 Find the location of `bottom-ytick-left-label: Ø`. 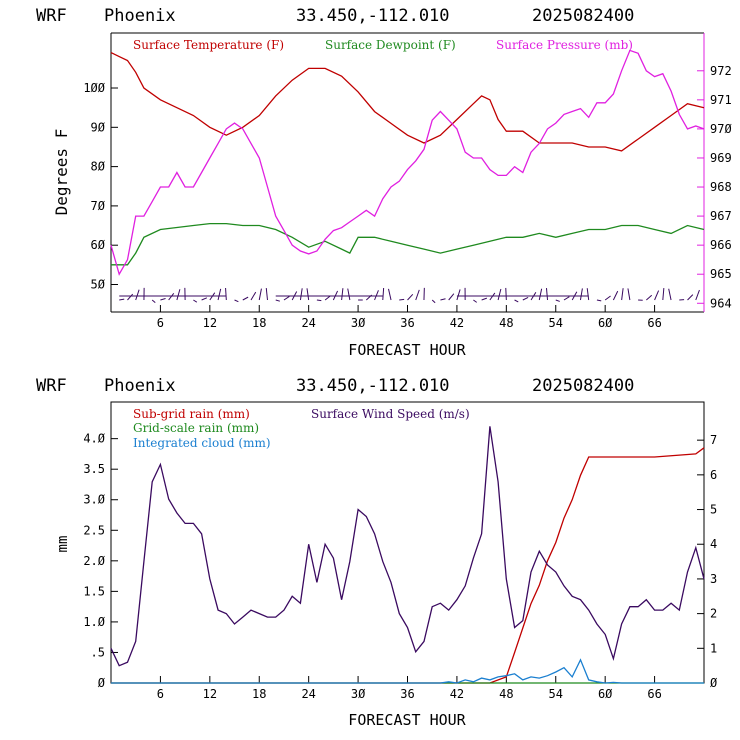

bottom-ytick-left-label: Ø is located at coordinates (102, 683).